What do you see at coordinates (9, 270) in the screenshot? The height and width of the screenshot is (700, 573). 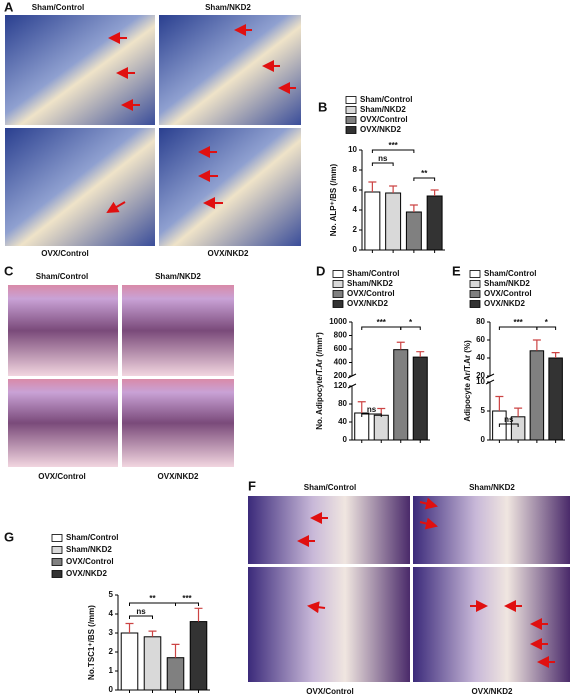 I see `panel-label: C` at bounding box center [9, 270].